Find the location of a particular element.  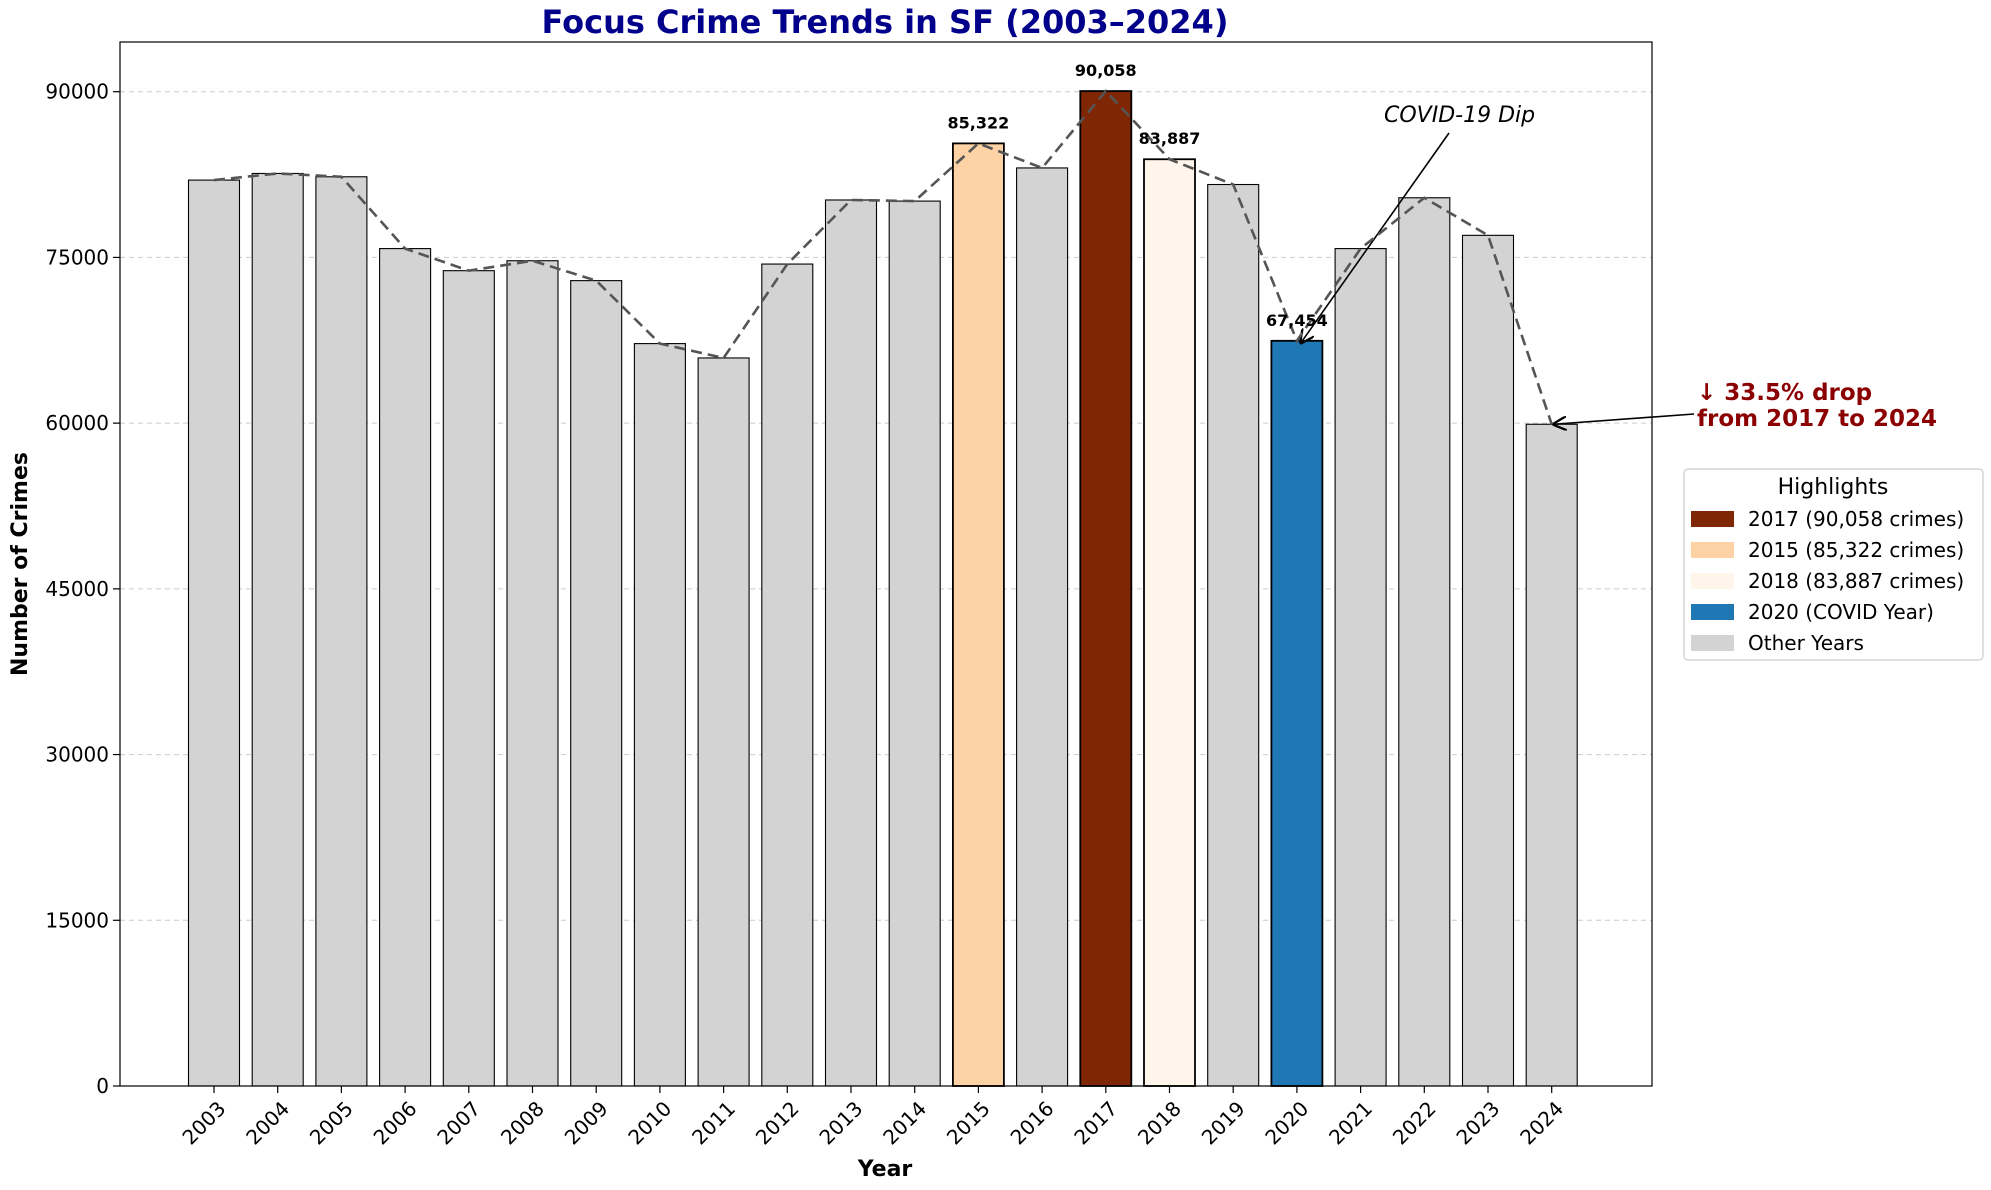

x-tick-label: 2012 is located at coordinates (777, 1122).